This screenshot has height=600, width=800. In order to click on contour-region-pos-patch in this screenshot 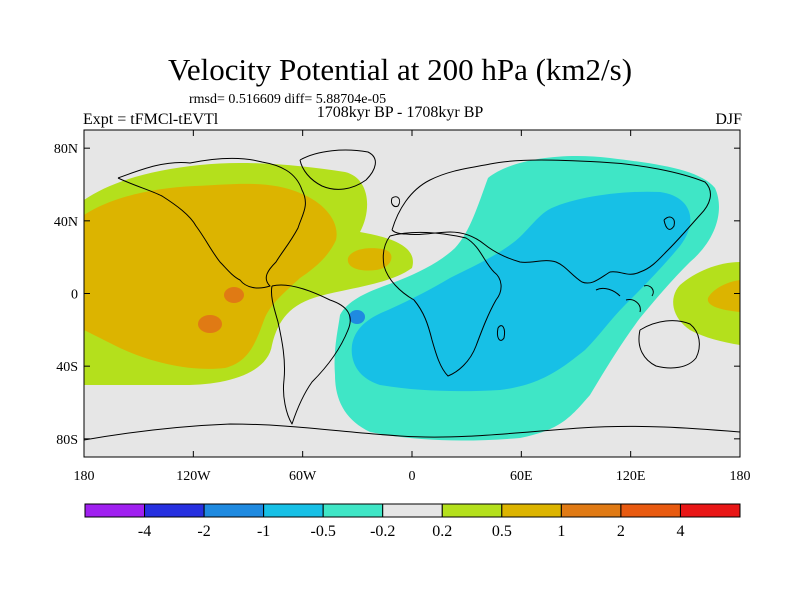, I will do `click(369, 259)`.